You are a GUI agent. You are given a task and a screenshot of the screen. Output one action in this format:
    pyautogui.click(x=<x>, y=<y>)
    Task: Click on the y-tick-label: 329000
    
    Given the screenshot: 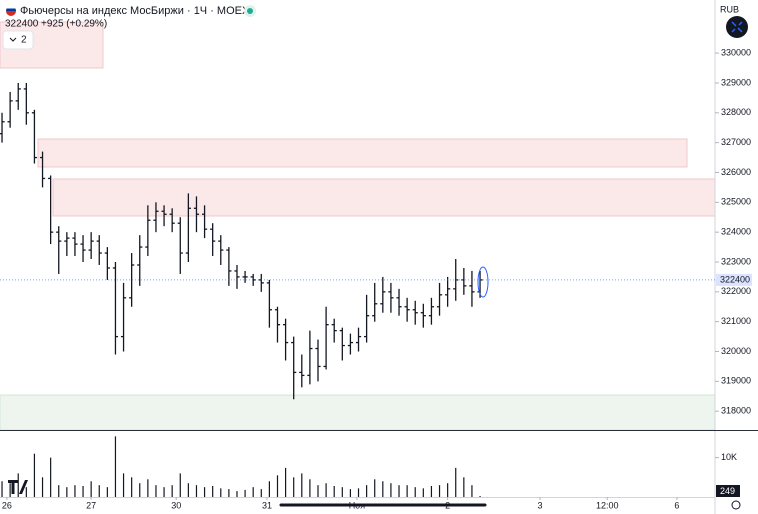 What is the action you would take?
    pyautogui.click(x=736, y=82)
    